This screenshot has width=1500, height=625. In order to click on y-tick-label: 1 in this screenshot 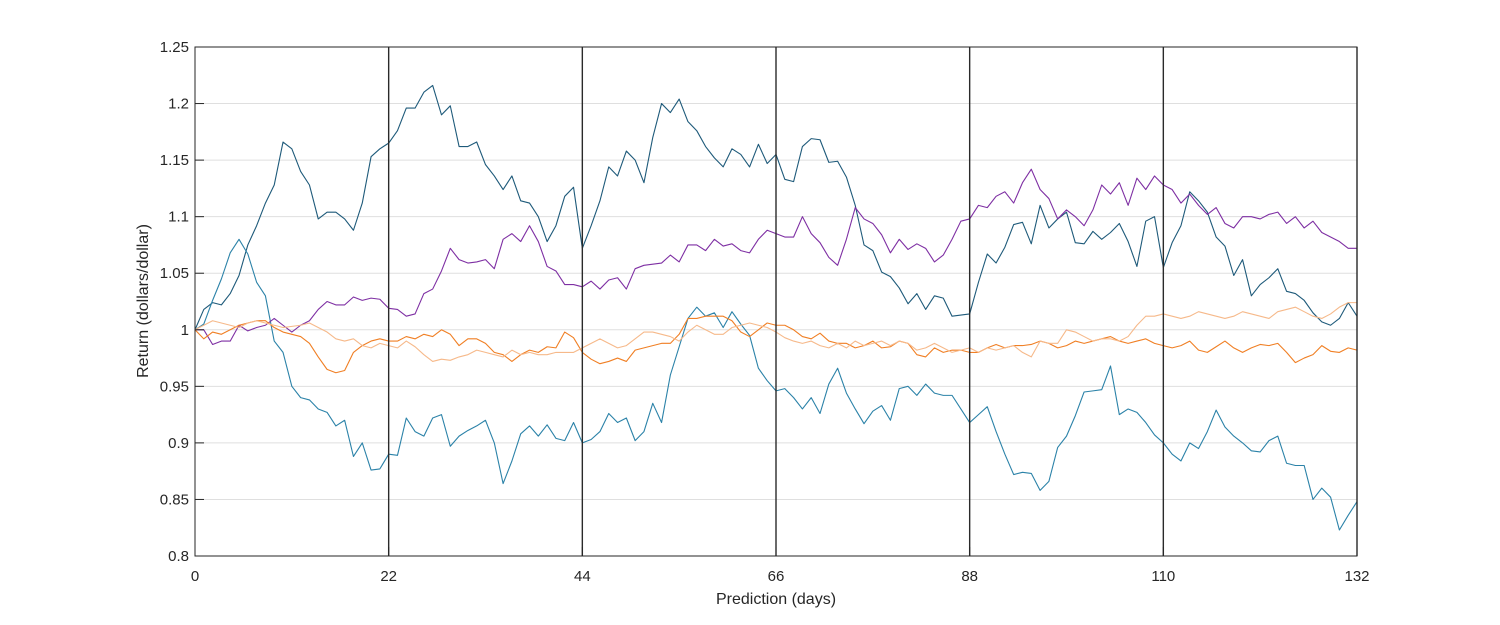, I will do `click(185, 330)`.